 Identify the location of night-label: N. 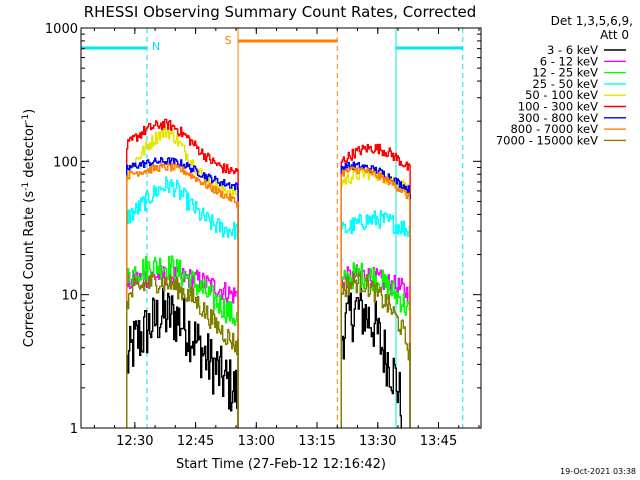
(156, 46).